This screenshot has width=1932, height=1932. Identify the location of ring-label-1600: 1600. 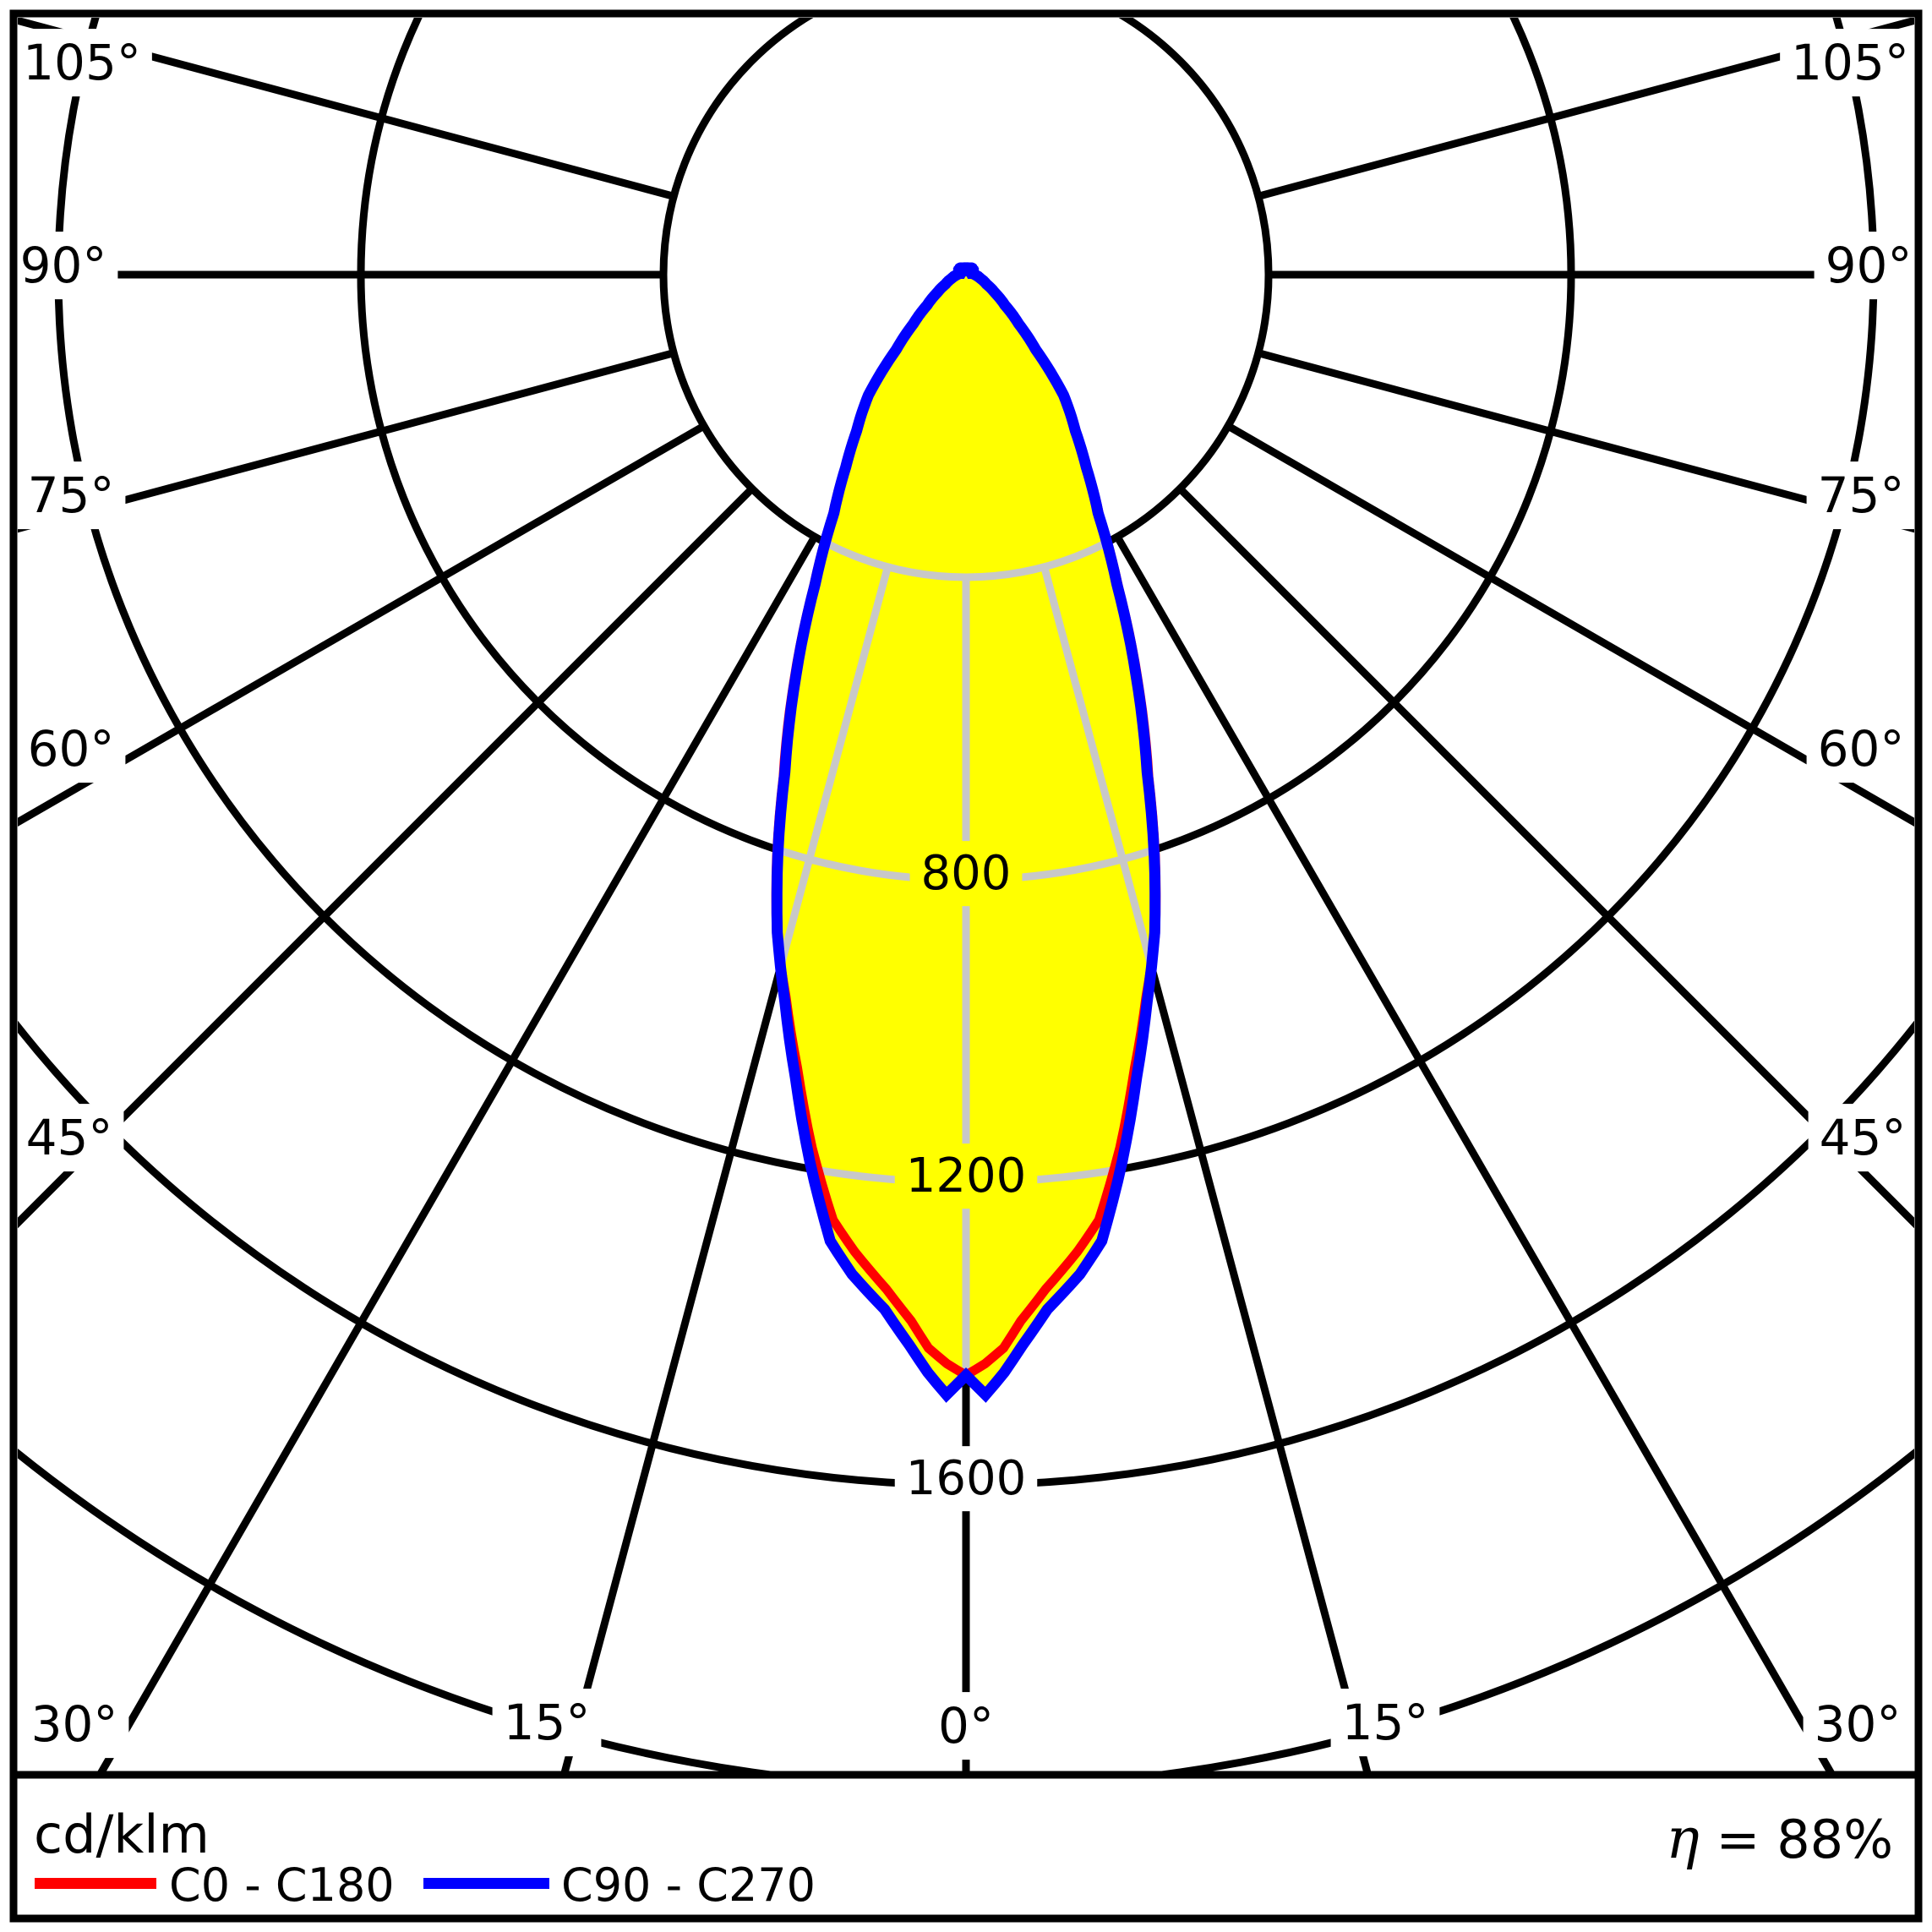
(966, 1478).